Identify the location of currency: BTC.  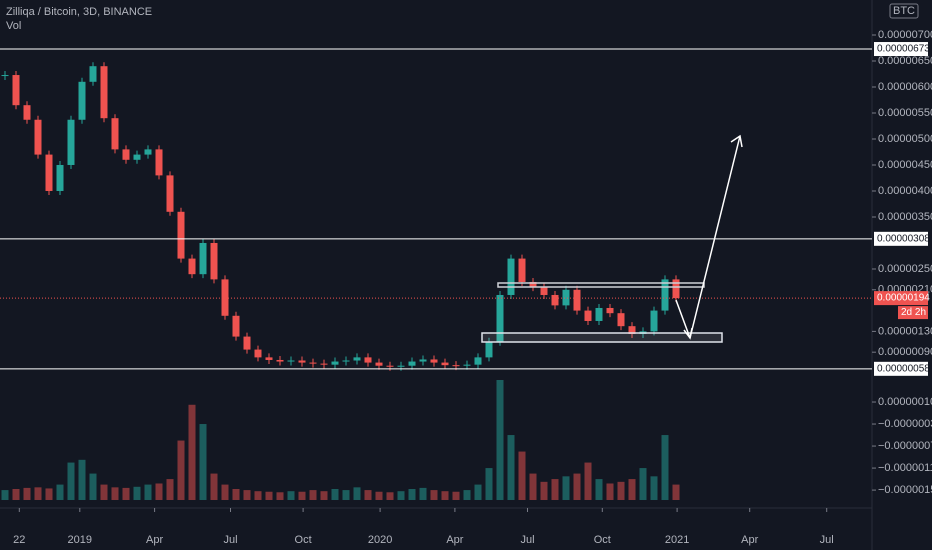
(904, 11).